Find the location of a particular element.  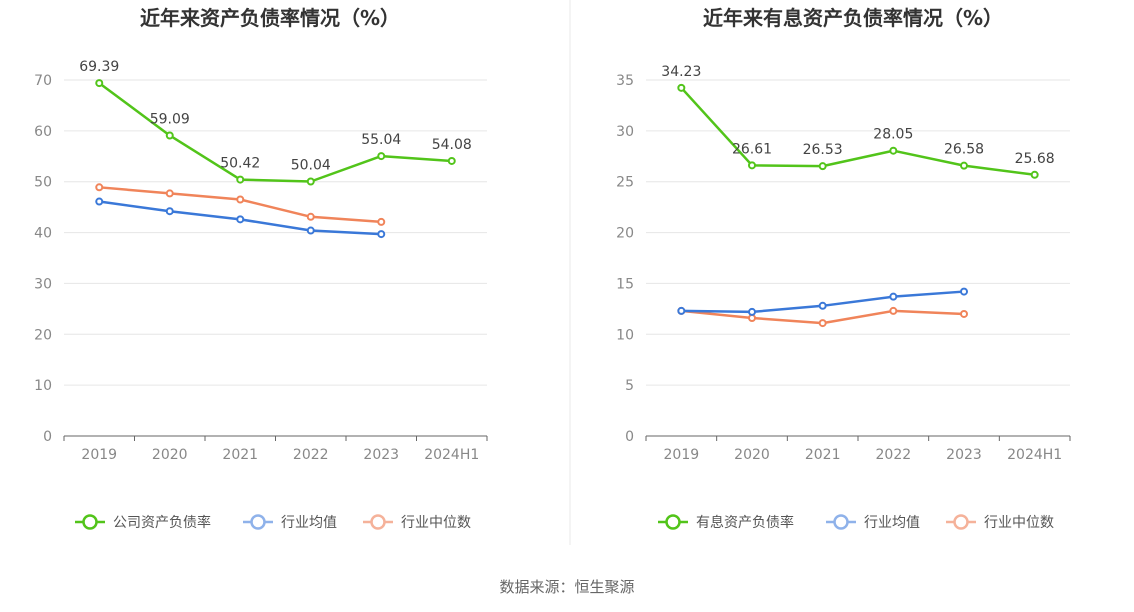

y-tick-label: 5 is located at coordinates (629, 386).